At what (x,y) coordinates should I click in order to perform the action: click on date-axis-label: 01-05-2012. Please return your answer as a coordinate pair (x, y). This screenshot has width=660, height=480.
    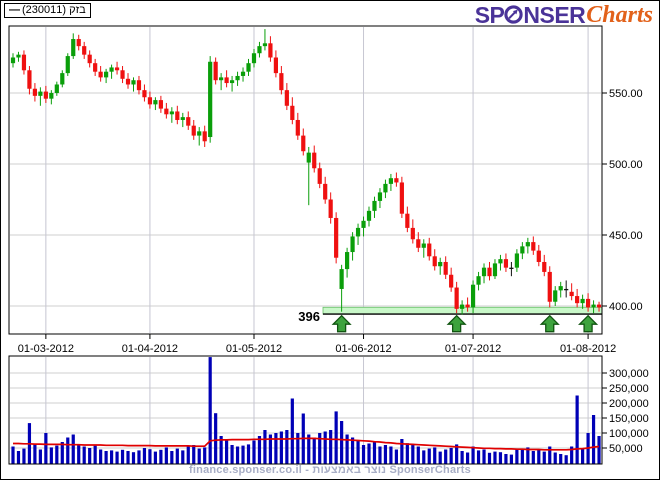
    Looking at the image, I should click on (254, 349).